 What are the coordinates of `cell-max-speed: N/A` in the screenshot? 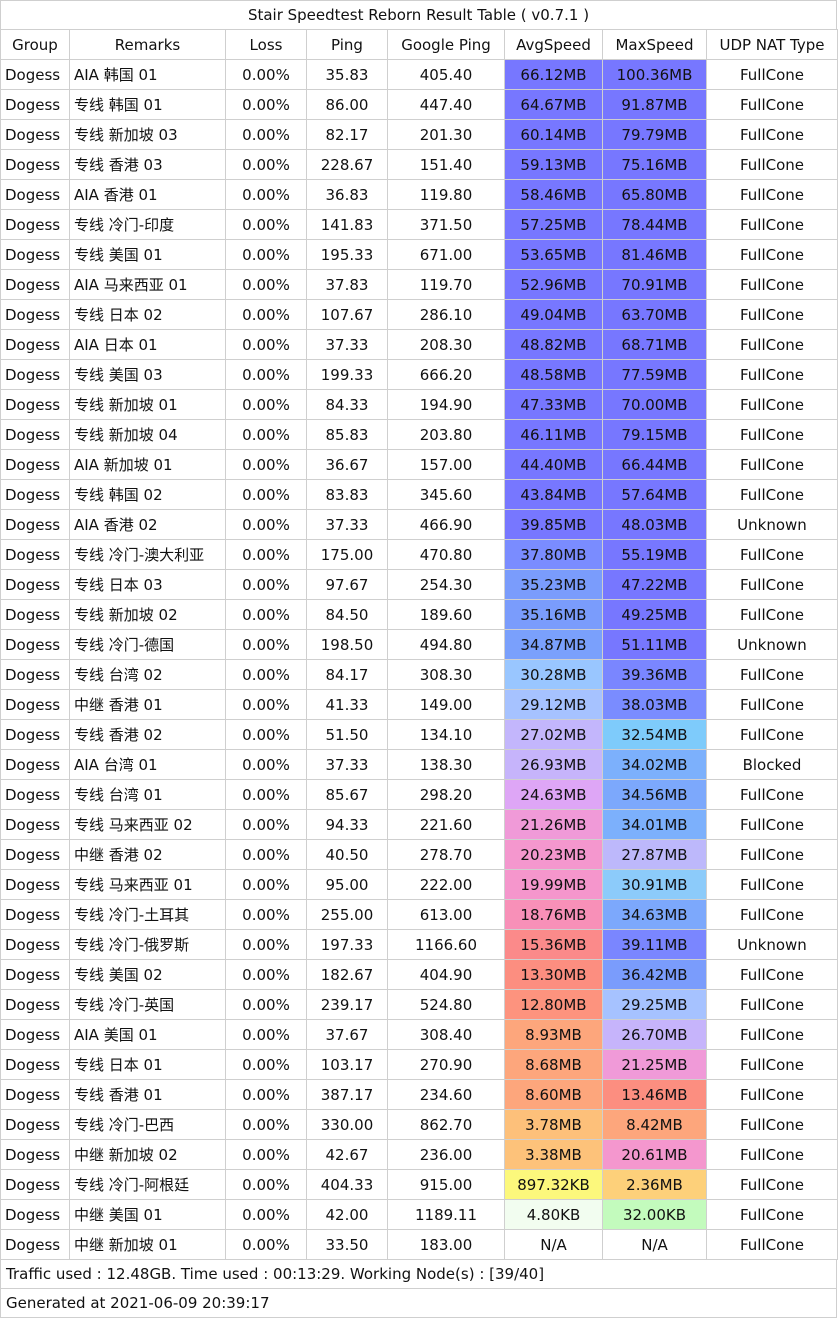 It's located at (654, 1244).